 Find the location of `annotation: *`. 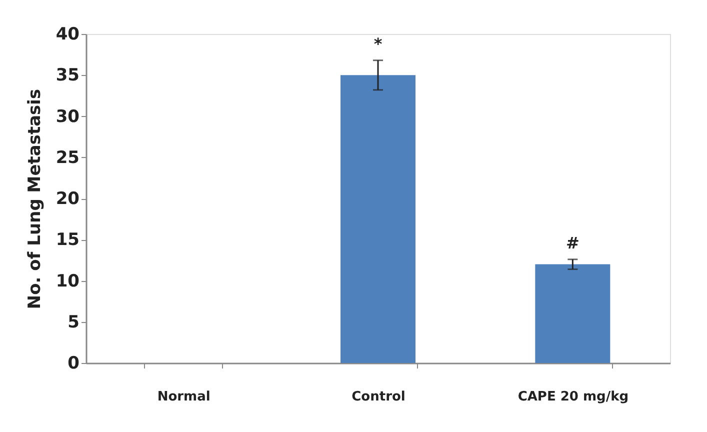

annotation: * is located at coordinates (378, 44).